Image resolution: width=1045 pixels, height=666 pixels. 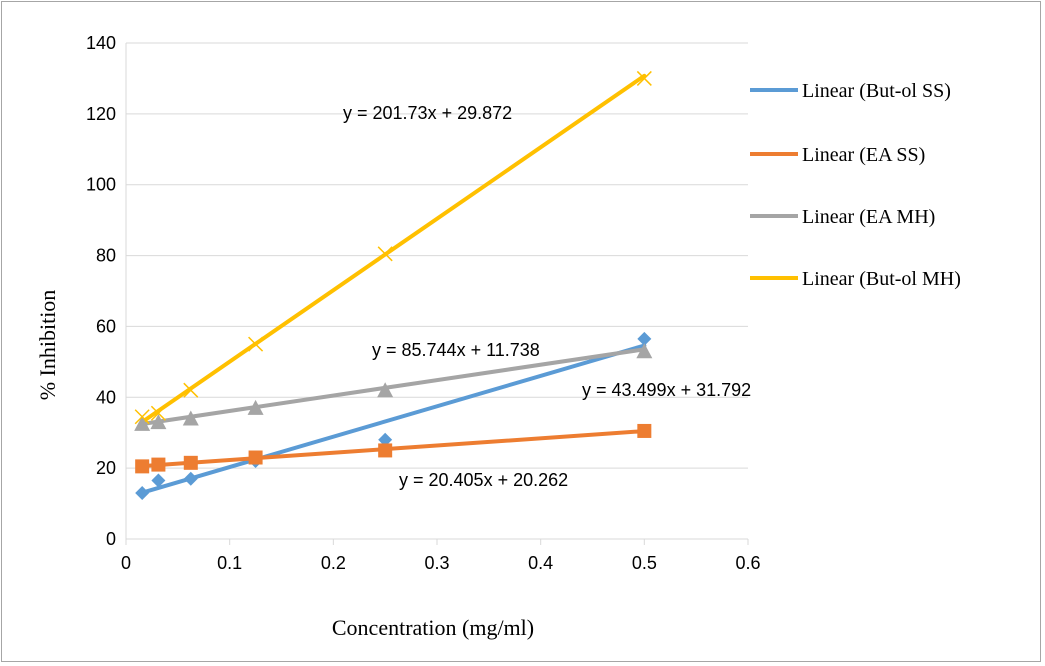 I want to click on y-tick-label: 100, so click(x=101, y=185).